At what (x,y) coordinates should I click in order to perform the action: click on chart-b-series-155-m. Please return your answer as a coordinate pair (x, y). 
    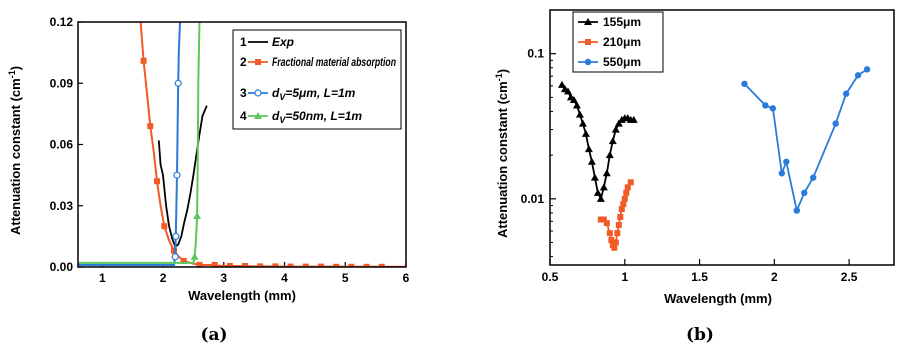
    Looking at the image, I should click on (597, 141).